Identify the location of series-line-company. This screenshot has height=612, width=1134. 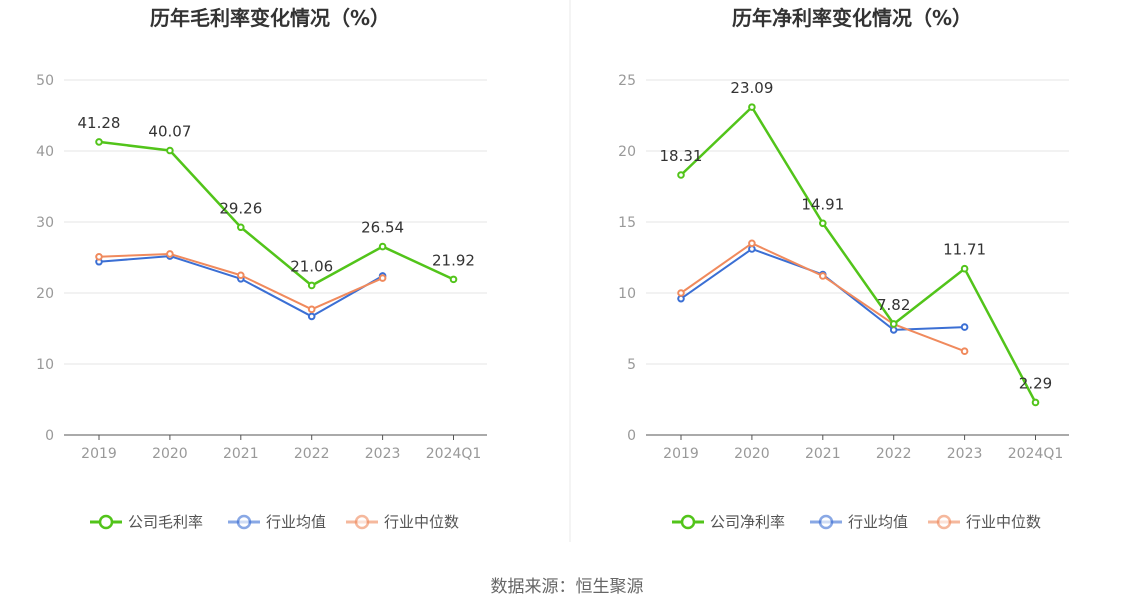
(276, 213).